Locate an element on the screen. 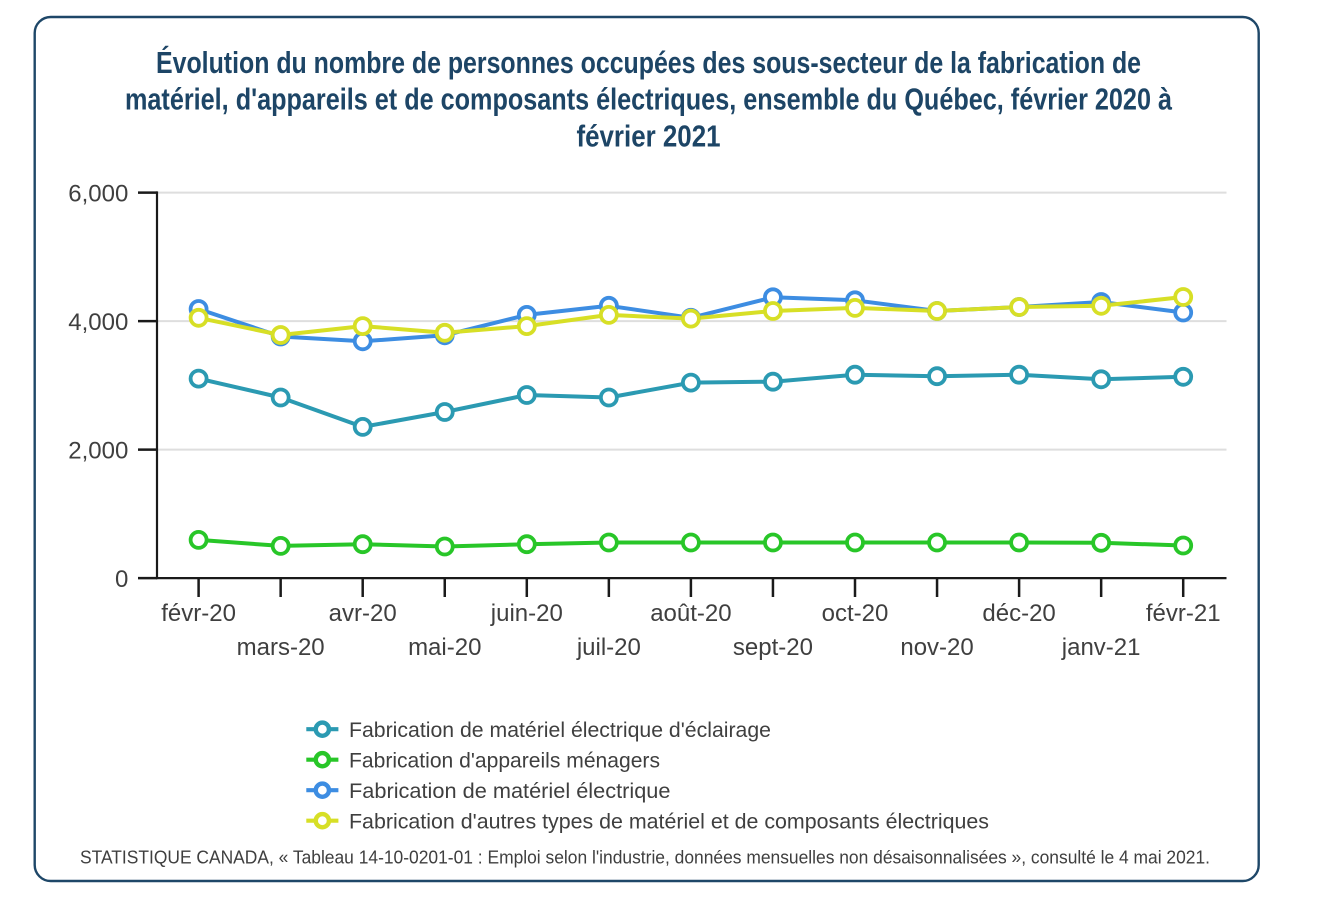 The image size is (1318, 899). svg-text: 0 is located at coordinates (121, 579).